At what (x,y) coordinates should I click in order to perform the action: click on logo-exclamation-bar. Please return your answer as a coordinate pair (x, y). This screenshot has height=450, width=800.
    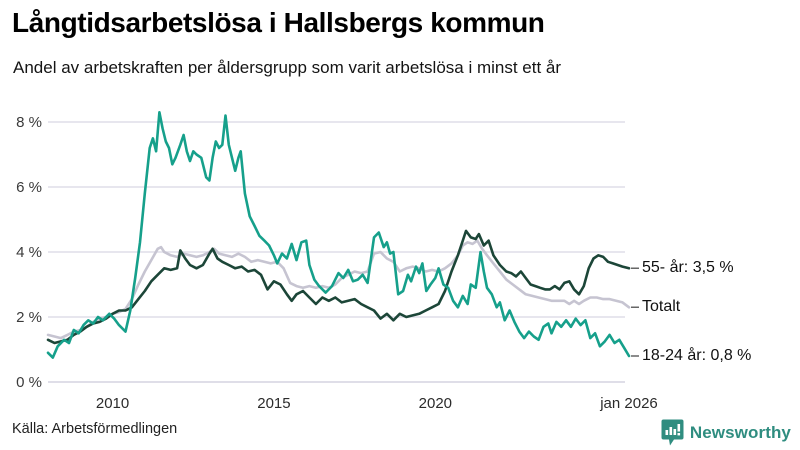
    Looking at the image, I should click on (678, 428).